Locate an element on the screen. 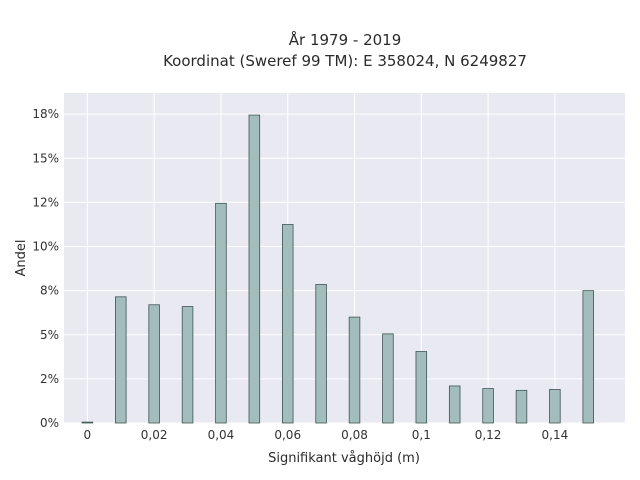 The width and height of the screenshot is (640, 480). x-tick-label: 0 is located at coordinates (88, 435).